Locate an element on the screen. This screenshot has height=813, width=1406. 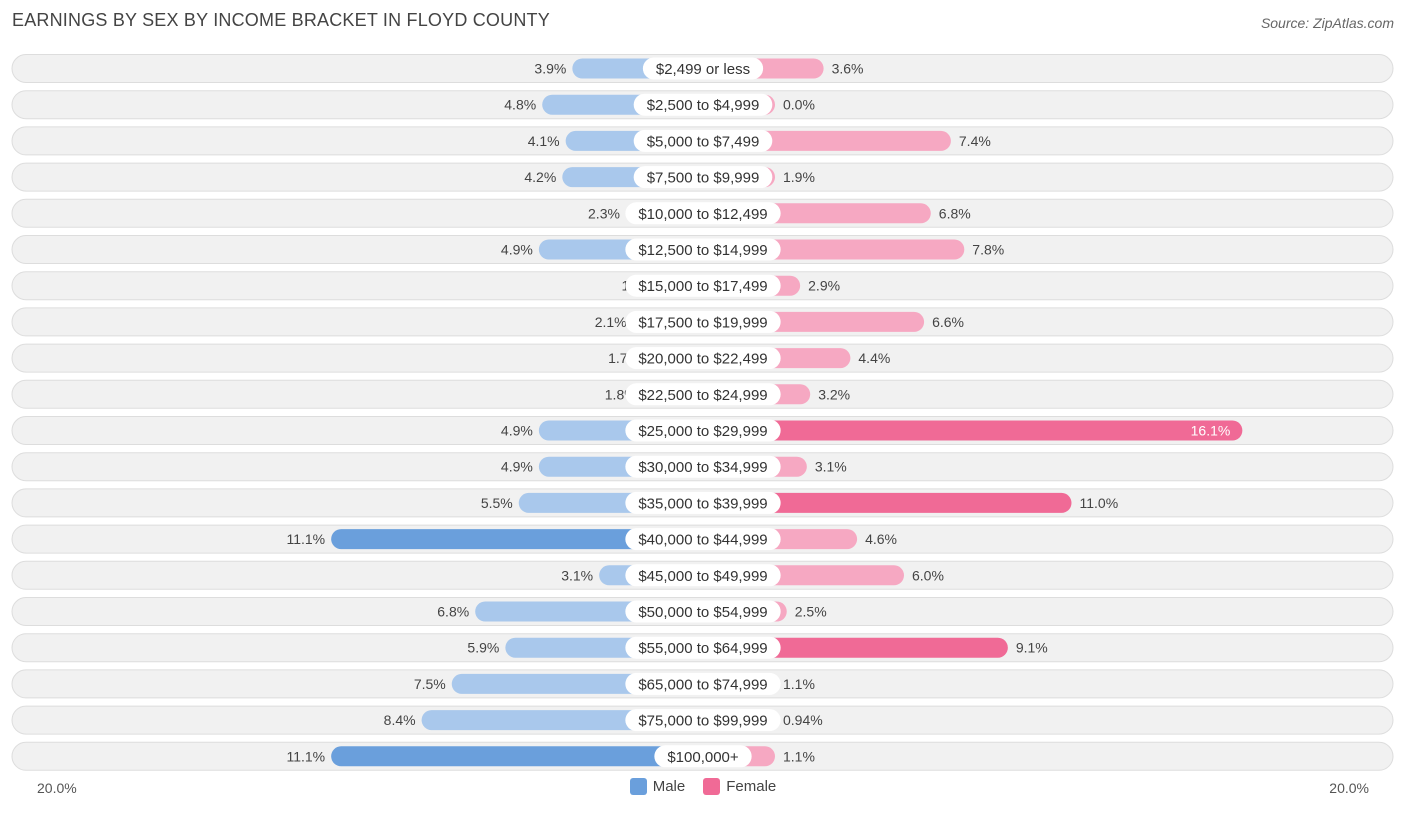
female-value-label: 7.4% is located at coordinates (975, 141).